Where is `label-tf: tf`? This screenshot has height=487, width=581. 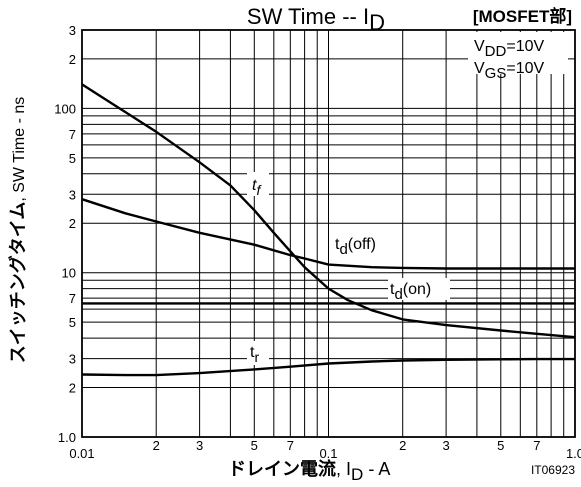
label-tf: tf is located at coordinates (257, 187).